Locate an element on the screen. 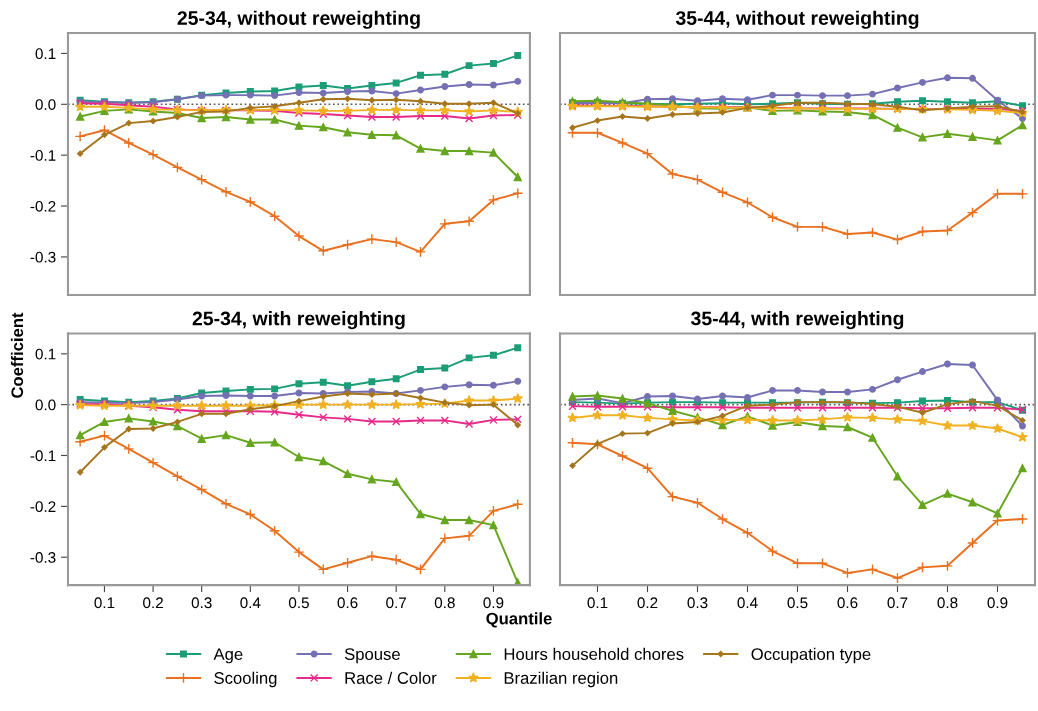  legend-label: Scooling is located at coordinates (245, 679).